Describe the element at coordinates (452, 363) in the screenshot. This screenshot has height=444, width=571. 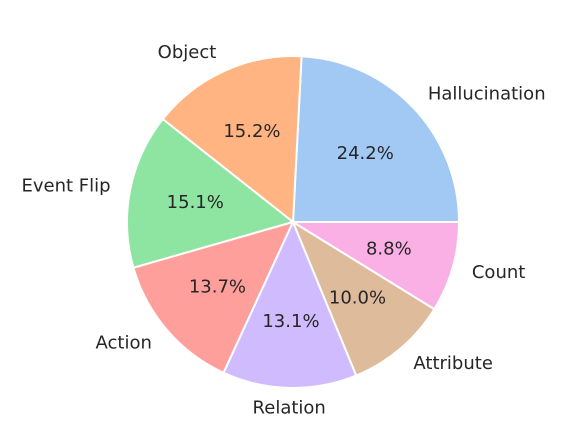
I see `pie-category-label-attribute: Attribute` at that location.